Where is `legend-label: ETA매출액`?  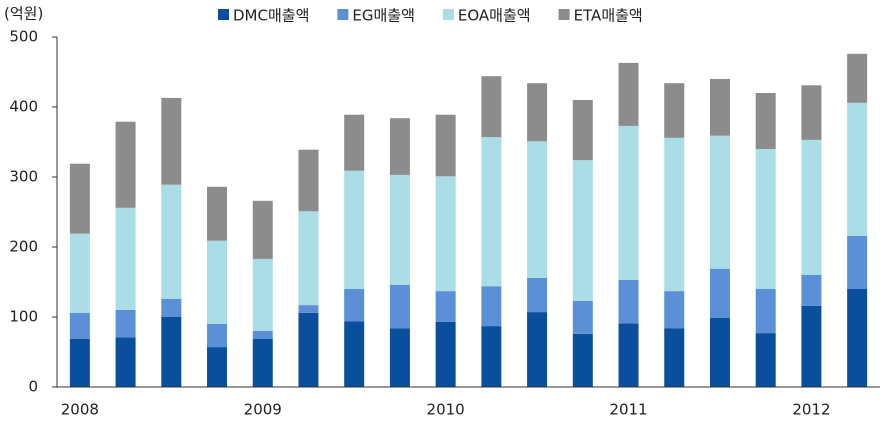 legend-label: ETA매출액 is located at coordinates (608, 16).